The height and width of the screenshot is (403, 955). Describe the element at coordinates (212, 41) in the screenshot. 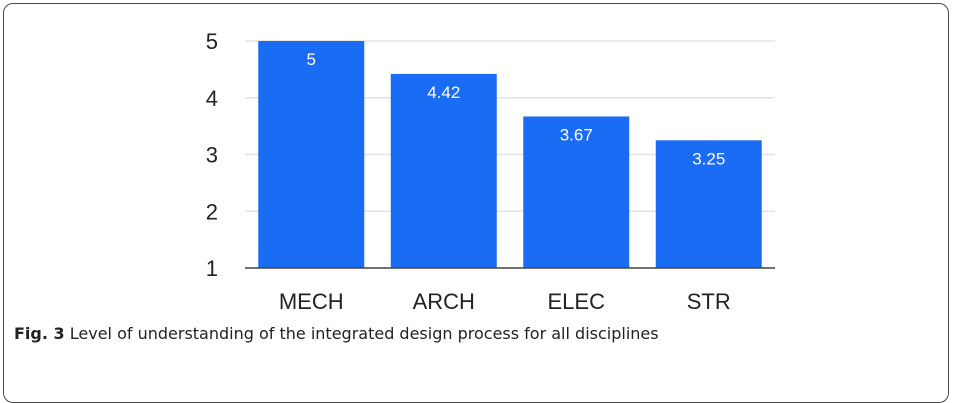

I see `y-tick-label: 5` at that location.